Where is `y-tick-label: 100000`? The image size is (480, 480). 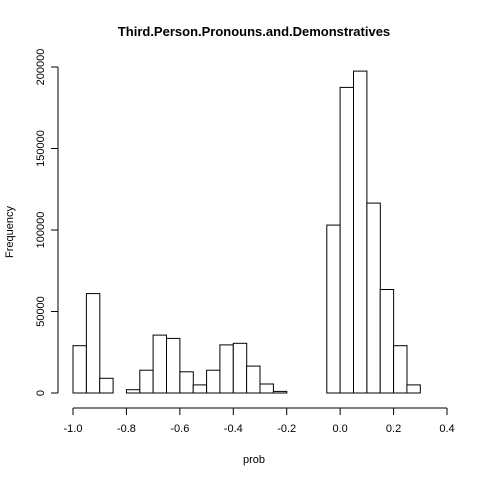 y-tick-label: 100000 is located at coordinates (41, 230).